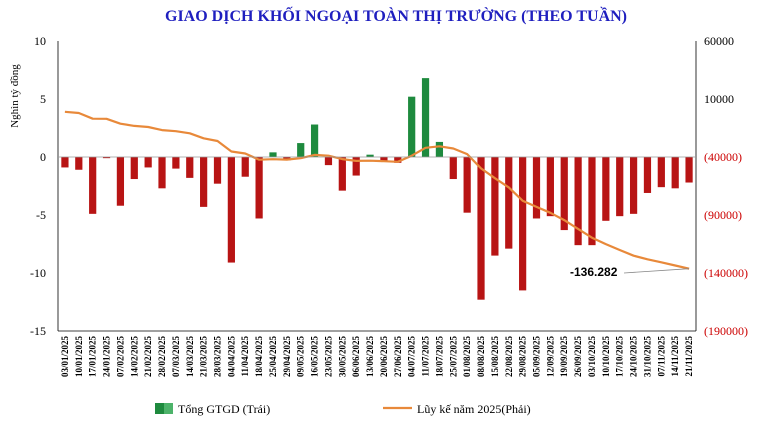 The width and height of the screenshot is (770, 428). What do you see at coordinates (689, 170) in the screenshot?
I see `bar-21/11/2025` at bounding box center [689, 170].